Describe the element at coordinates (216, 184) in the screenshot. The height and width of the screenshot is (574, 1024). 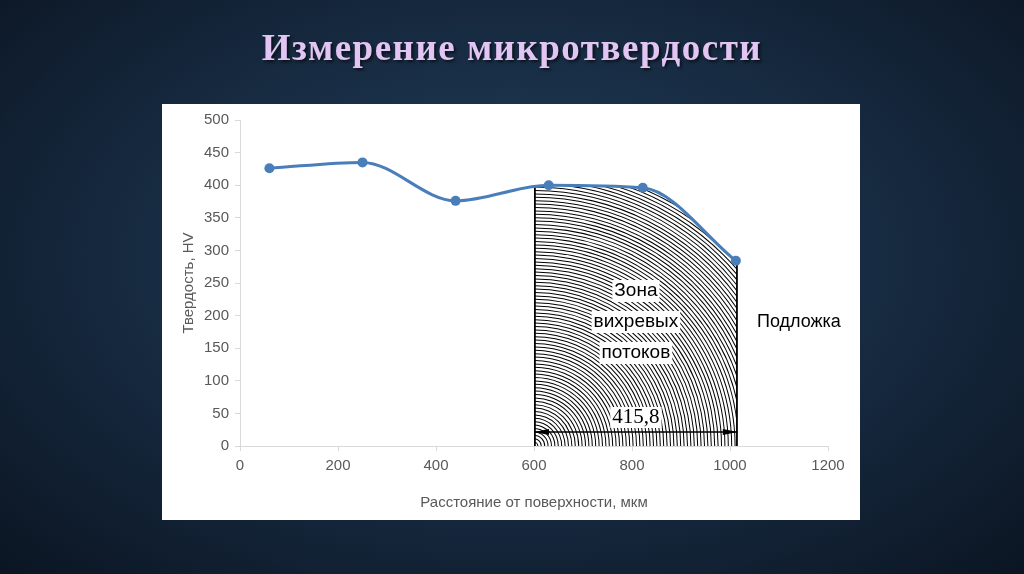
I see `y-tick-label: 400` at that location.